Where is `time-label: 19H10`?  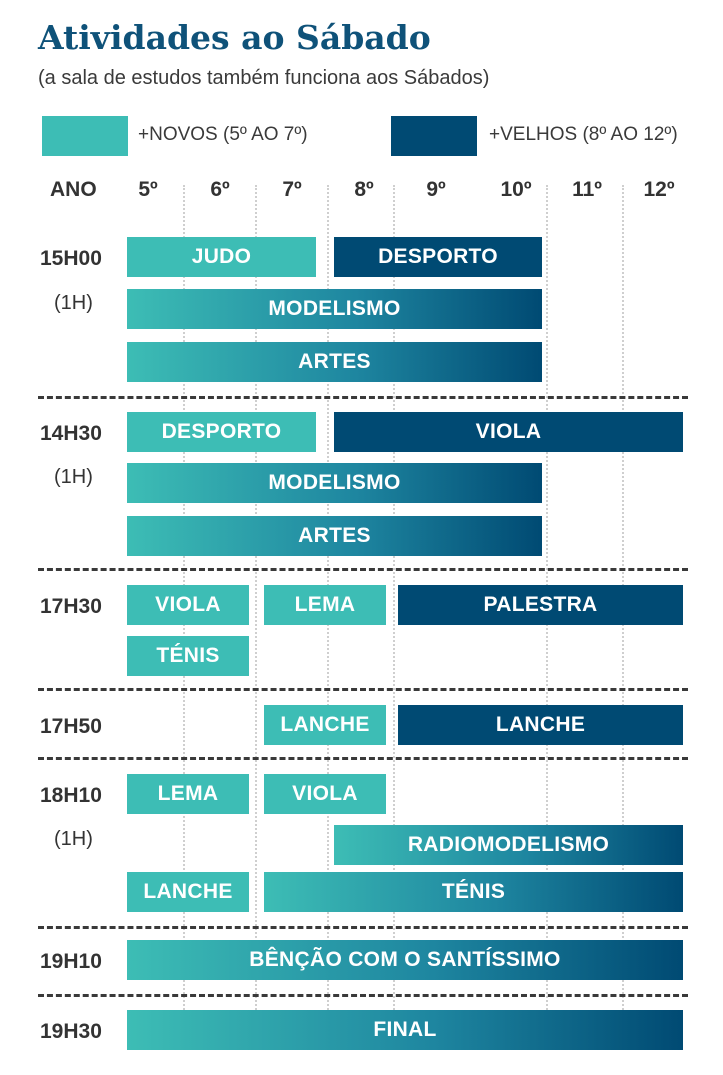
time-label: 19H10 is located at coordinates (71, 961).